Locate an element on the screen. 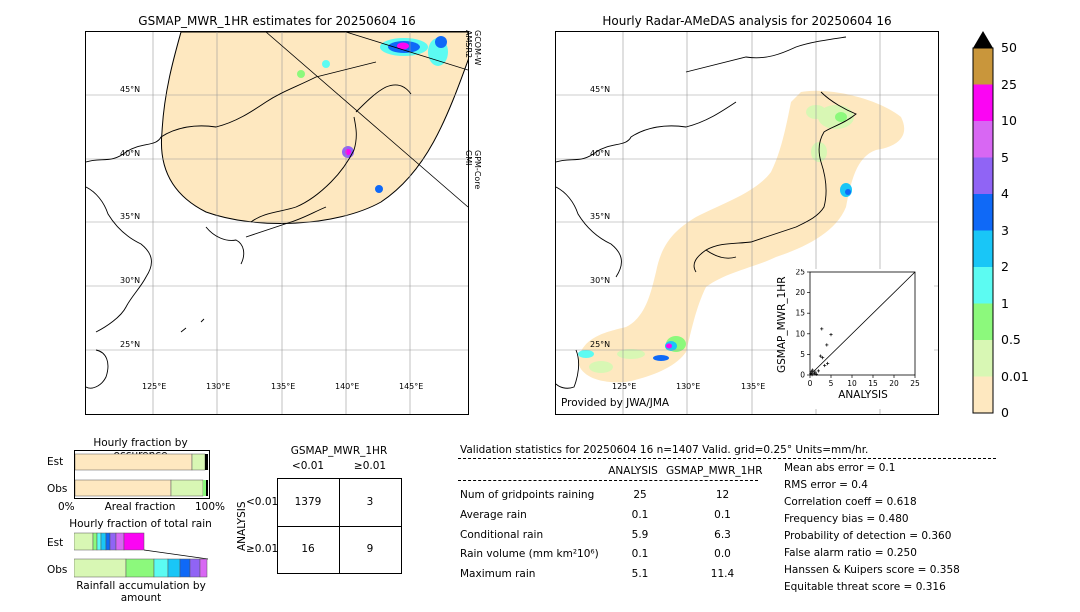 The image size is (1080, 612). score-far: False alarm ratio = 0.250 is located at coordinates (850, 553).